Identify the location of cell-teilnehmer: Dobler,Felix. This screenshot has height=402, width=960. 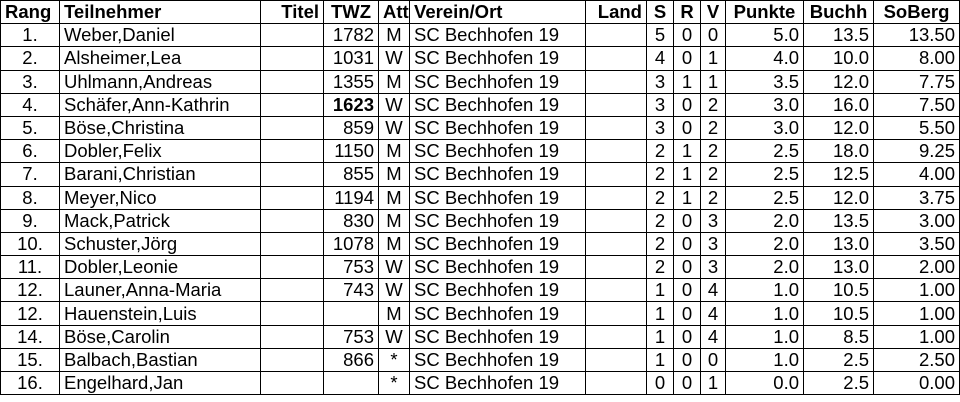
(160, 151).